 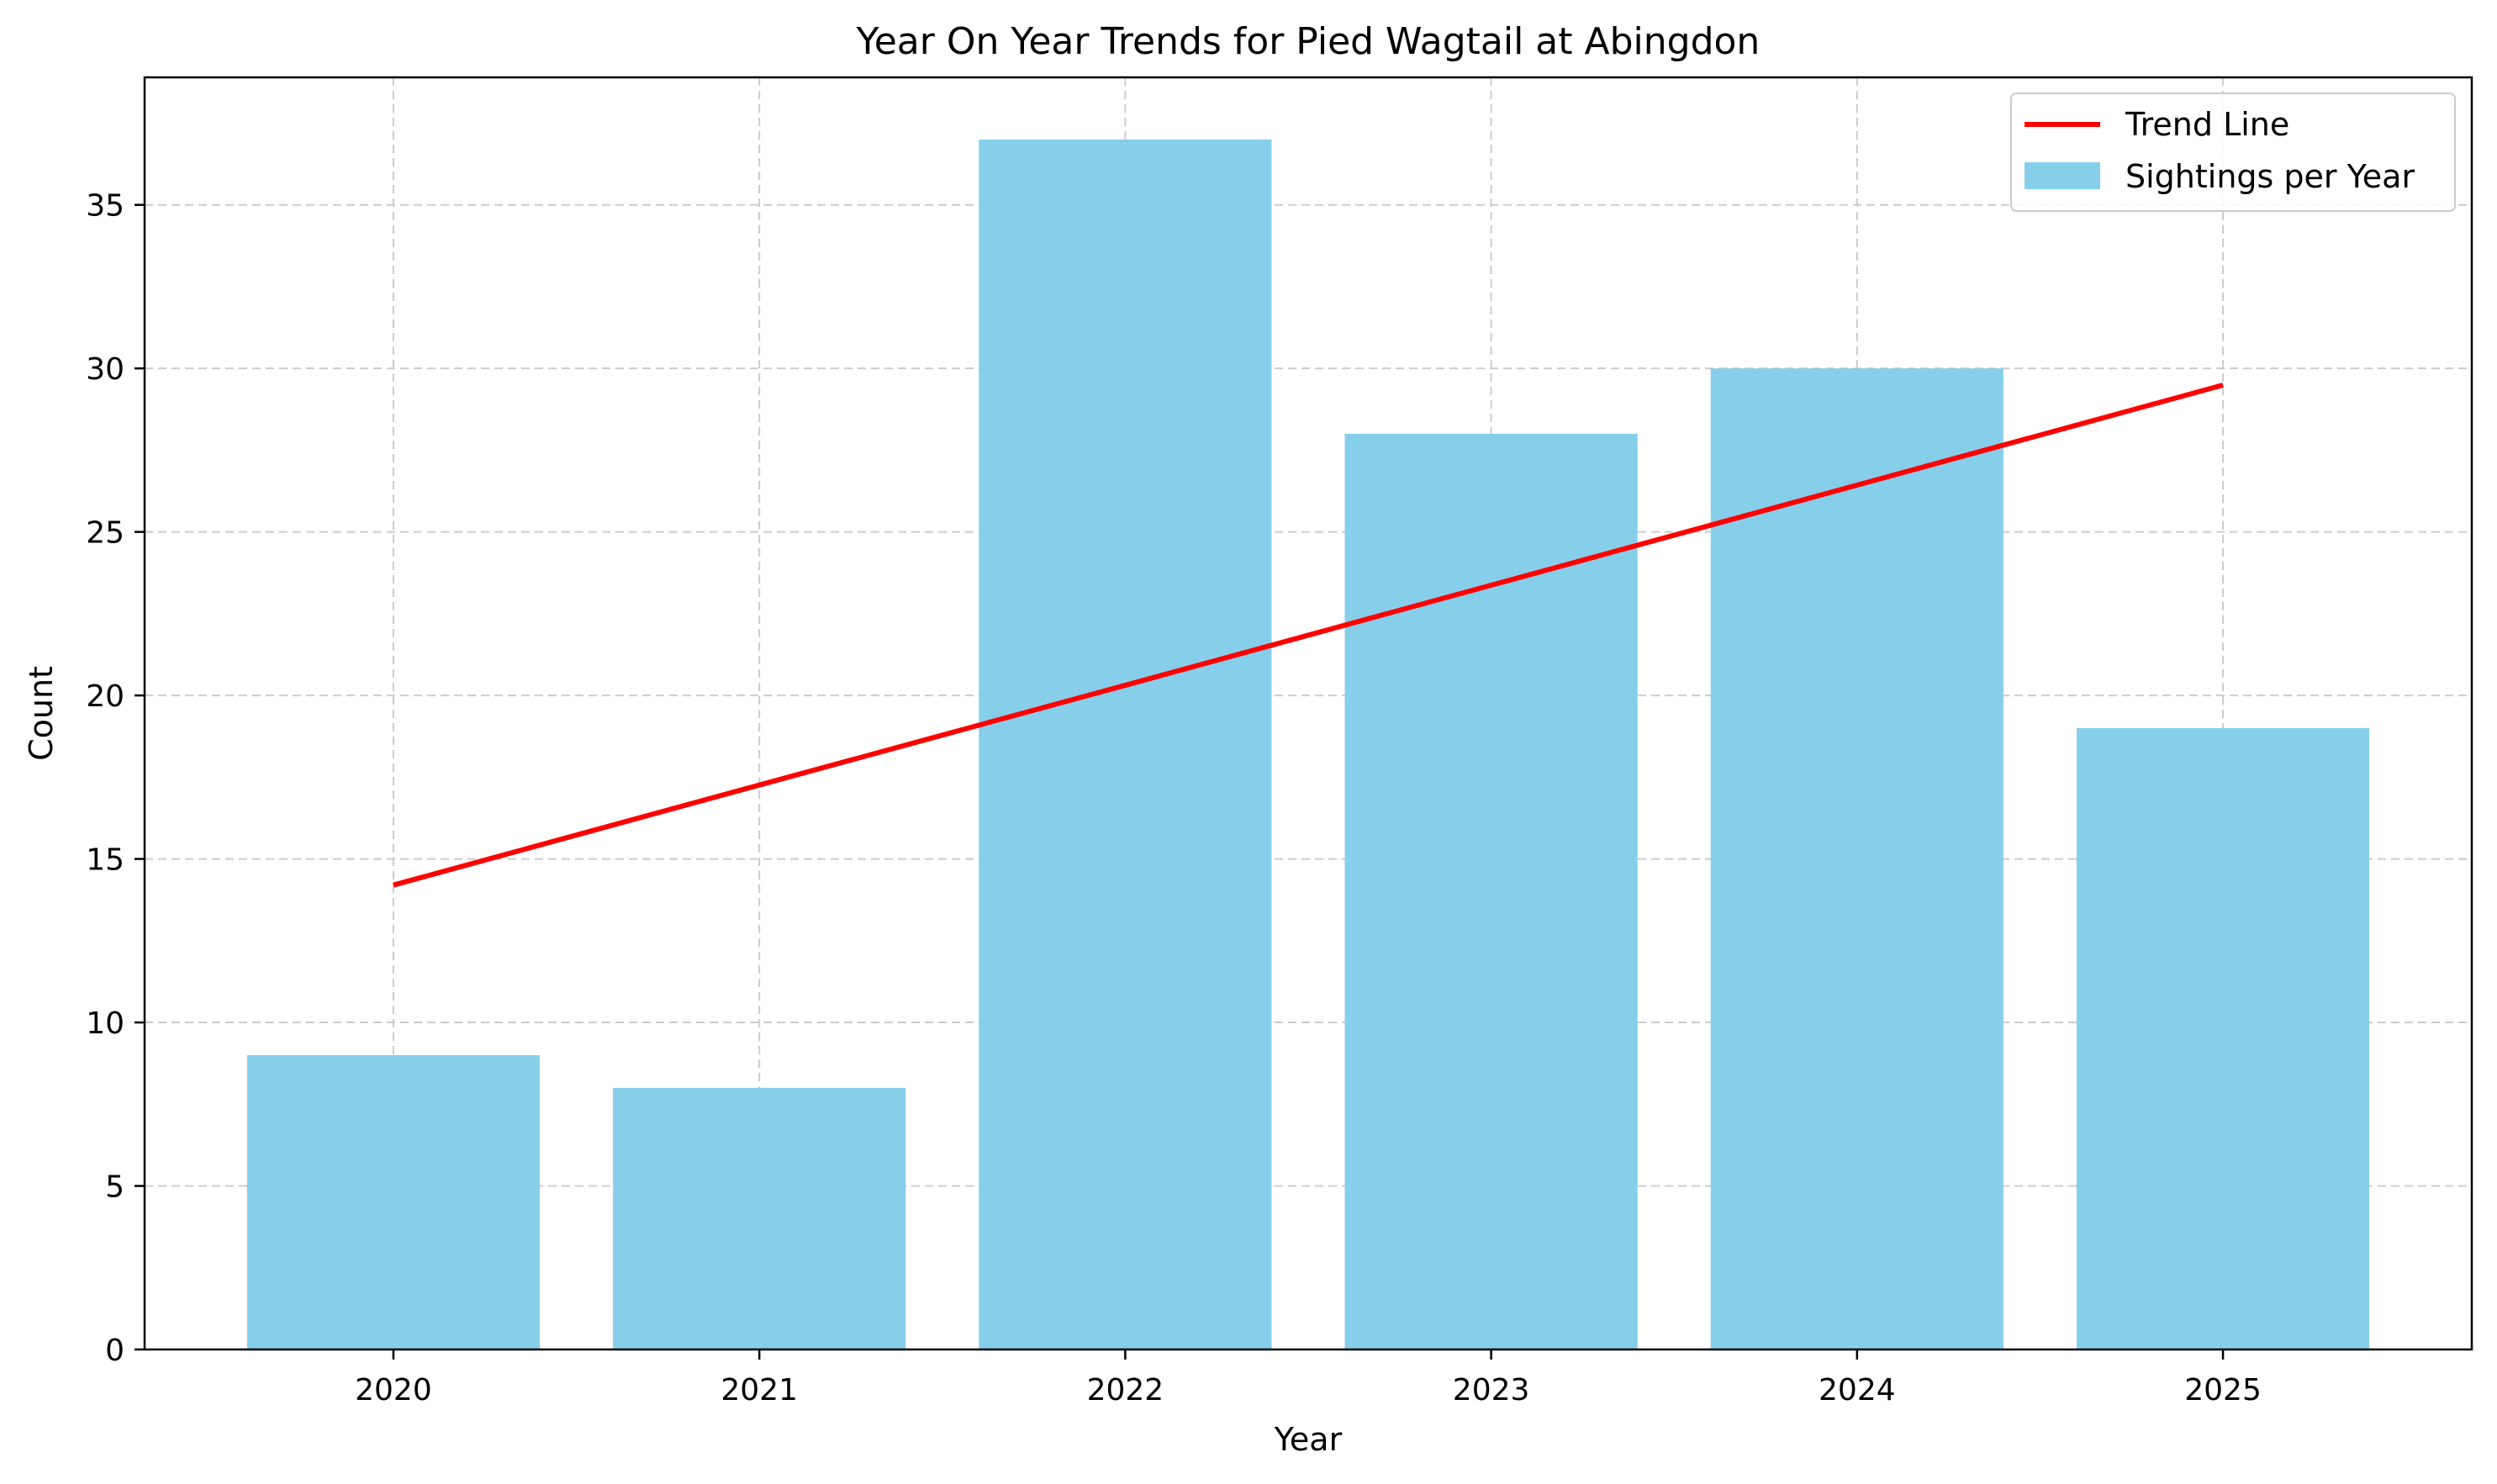 I want to click on y-tick-label: 5, so click(x=114, y=1187).